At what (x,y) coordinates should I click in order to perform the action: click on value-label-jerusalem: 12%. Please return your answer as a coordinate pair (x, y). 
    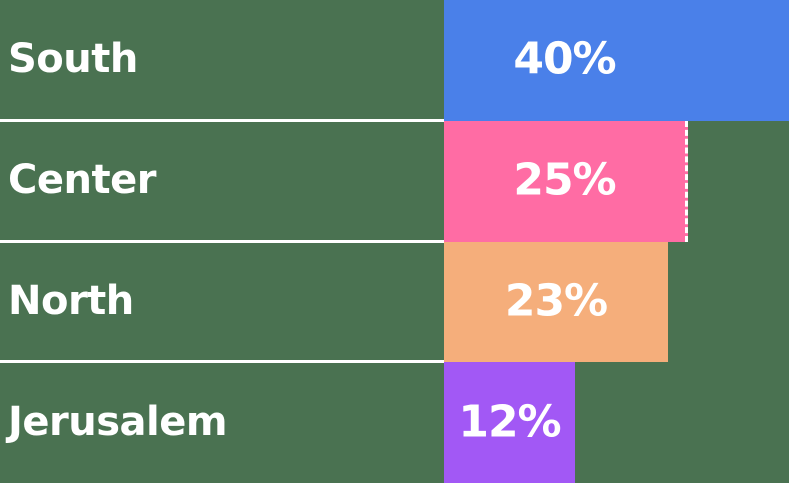
    Looking at the image, I should click on (509, 422).